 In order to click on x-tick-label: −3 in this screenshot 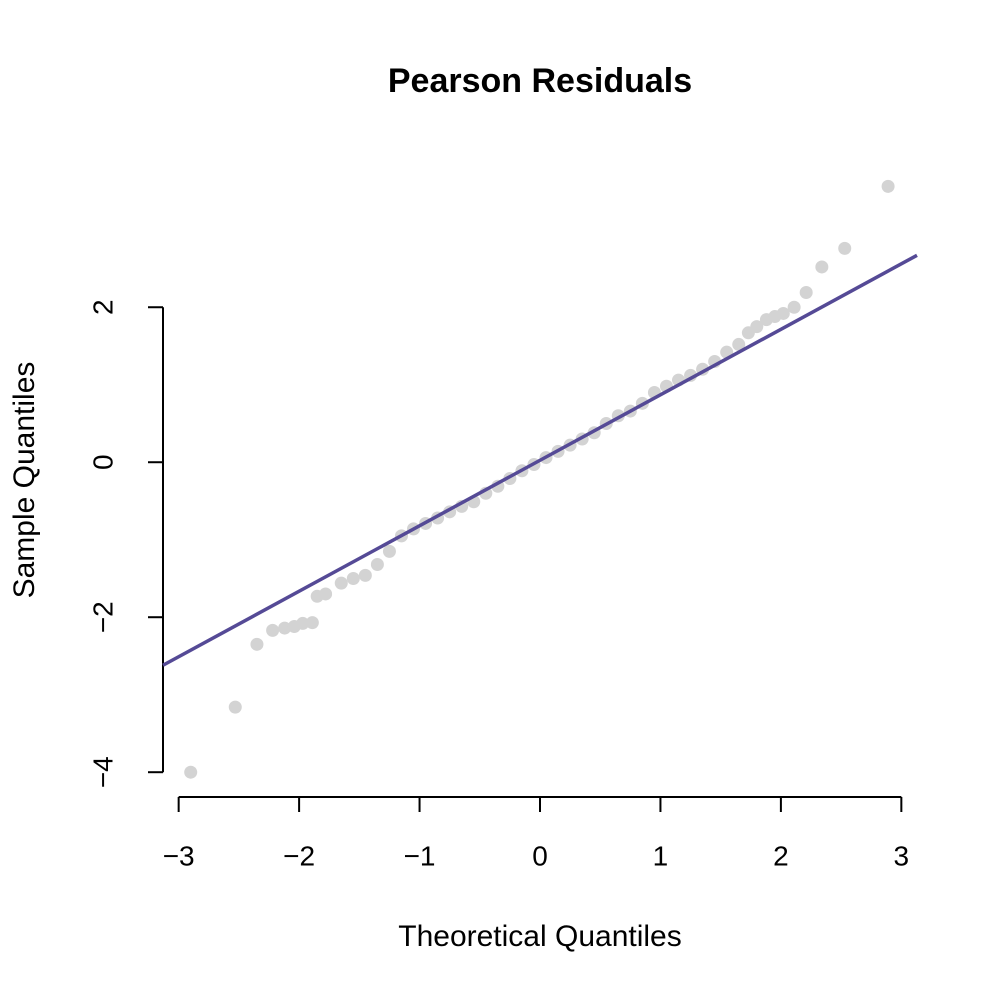, I will do `click(179, 855)`.